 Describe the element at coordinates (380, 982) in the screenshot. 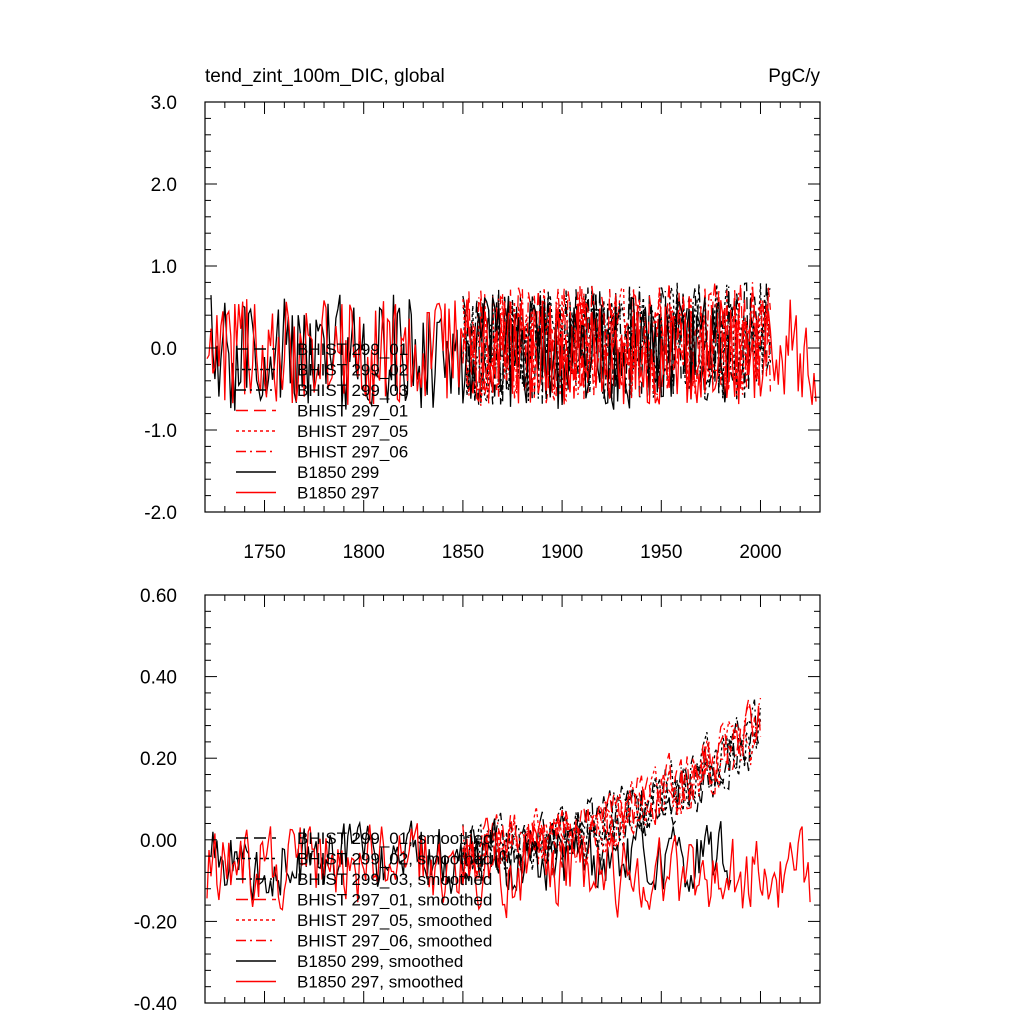

I see `legend-label: B1850 297, smoothed` at that location.